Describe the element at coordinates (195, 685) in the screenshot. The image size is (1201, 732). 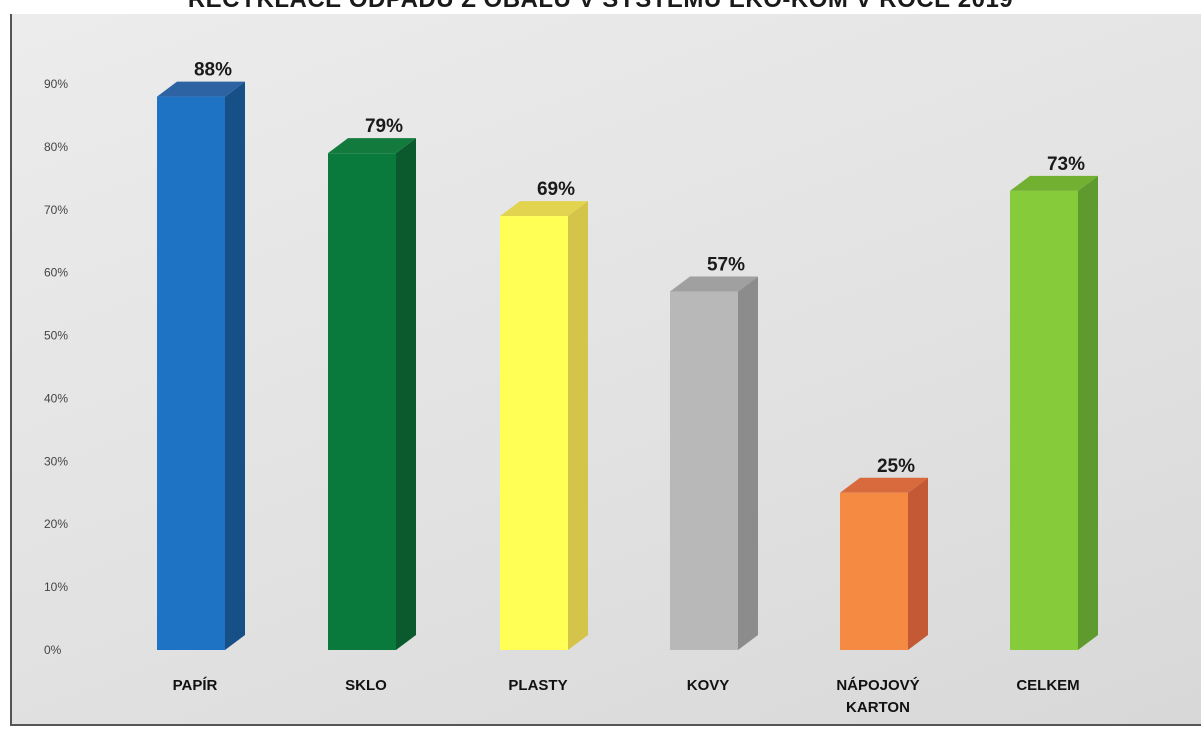
I see `category-label: PAPÍR` at that location.